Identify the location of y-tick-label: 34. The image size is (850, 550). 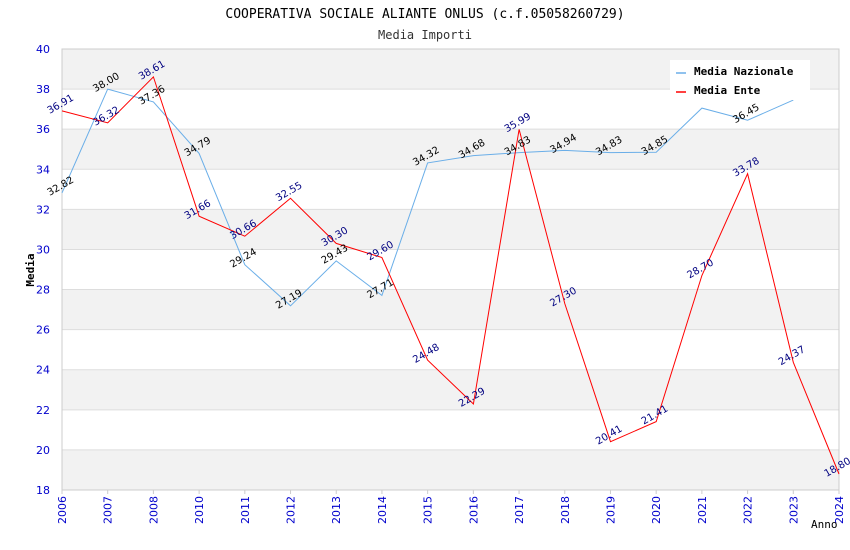
(43, 169).